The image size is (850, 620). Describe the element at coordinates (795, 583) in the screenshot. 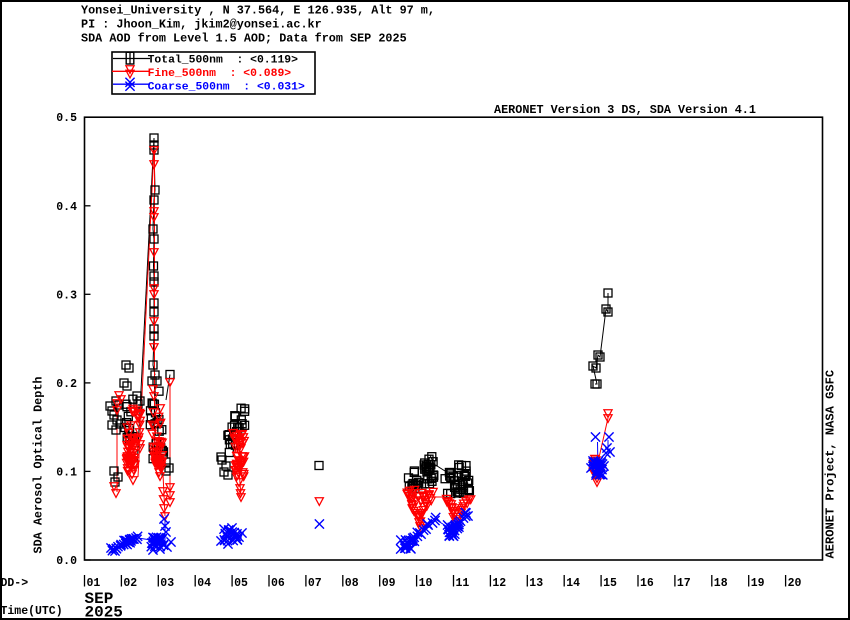

I see `svg-text: 20` at that location.